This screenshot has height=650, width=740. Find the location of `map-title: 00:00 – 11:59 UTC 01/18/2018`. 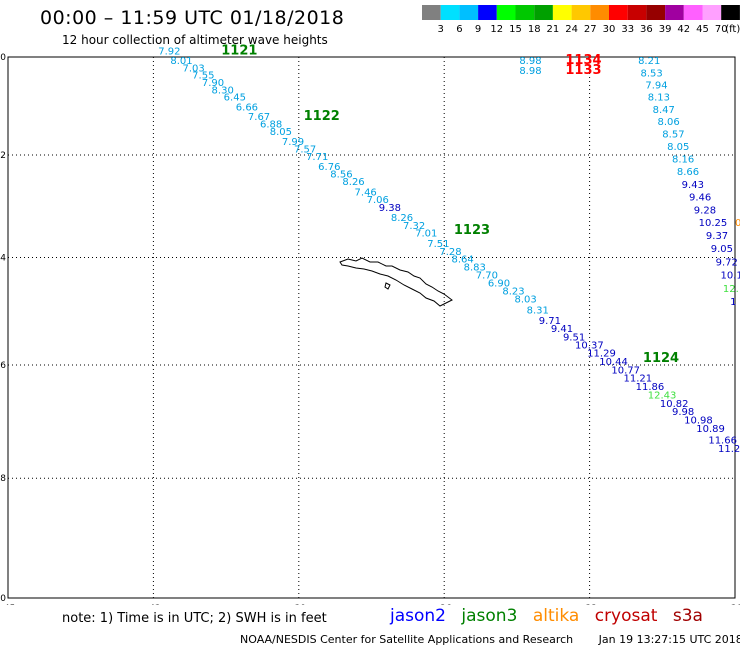

map-title: 00:00 – 11:59 UTC 01/18/2018 is located at coordinates (192, 18).